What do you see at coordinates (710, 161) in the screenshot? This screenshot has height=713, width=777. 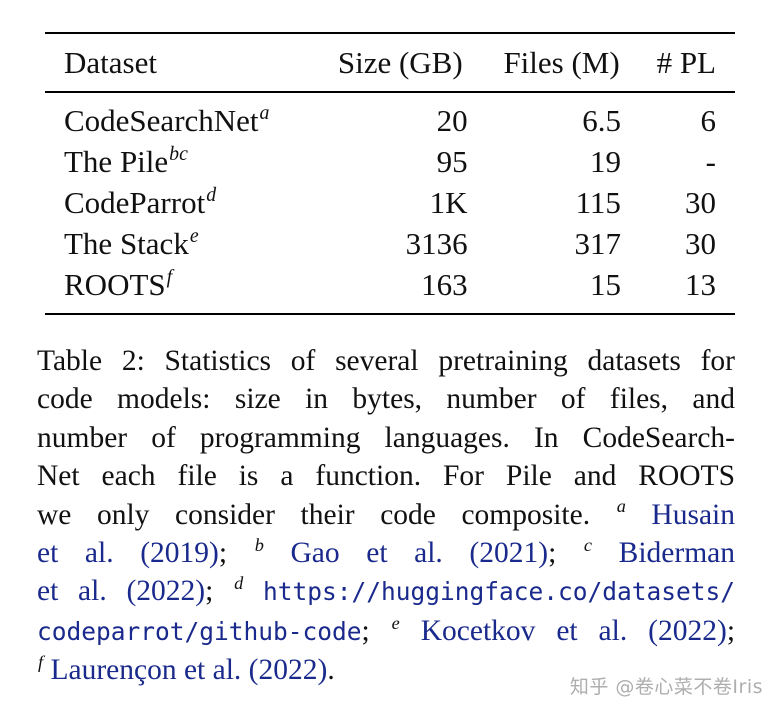 I see `cell-pl: -` at bounding box center [710, 161].